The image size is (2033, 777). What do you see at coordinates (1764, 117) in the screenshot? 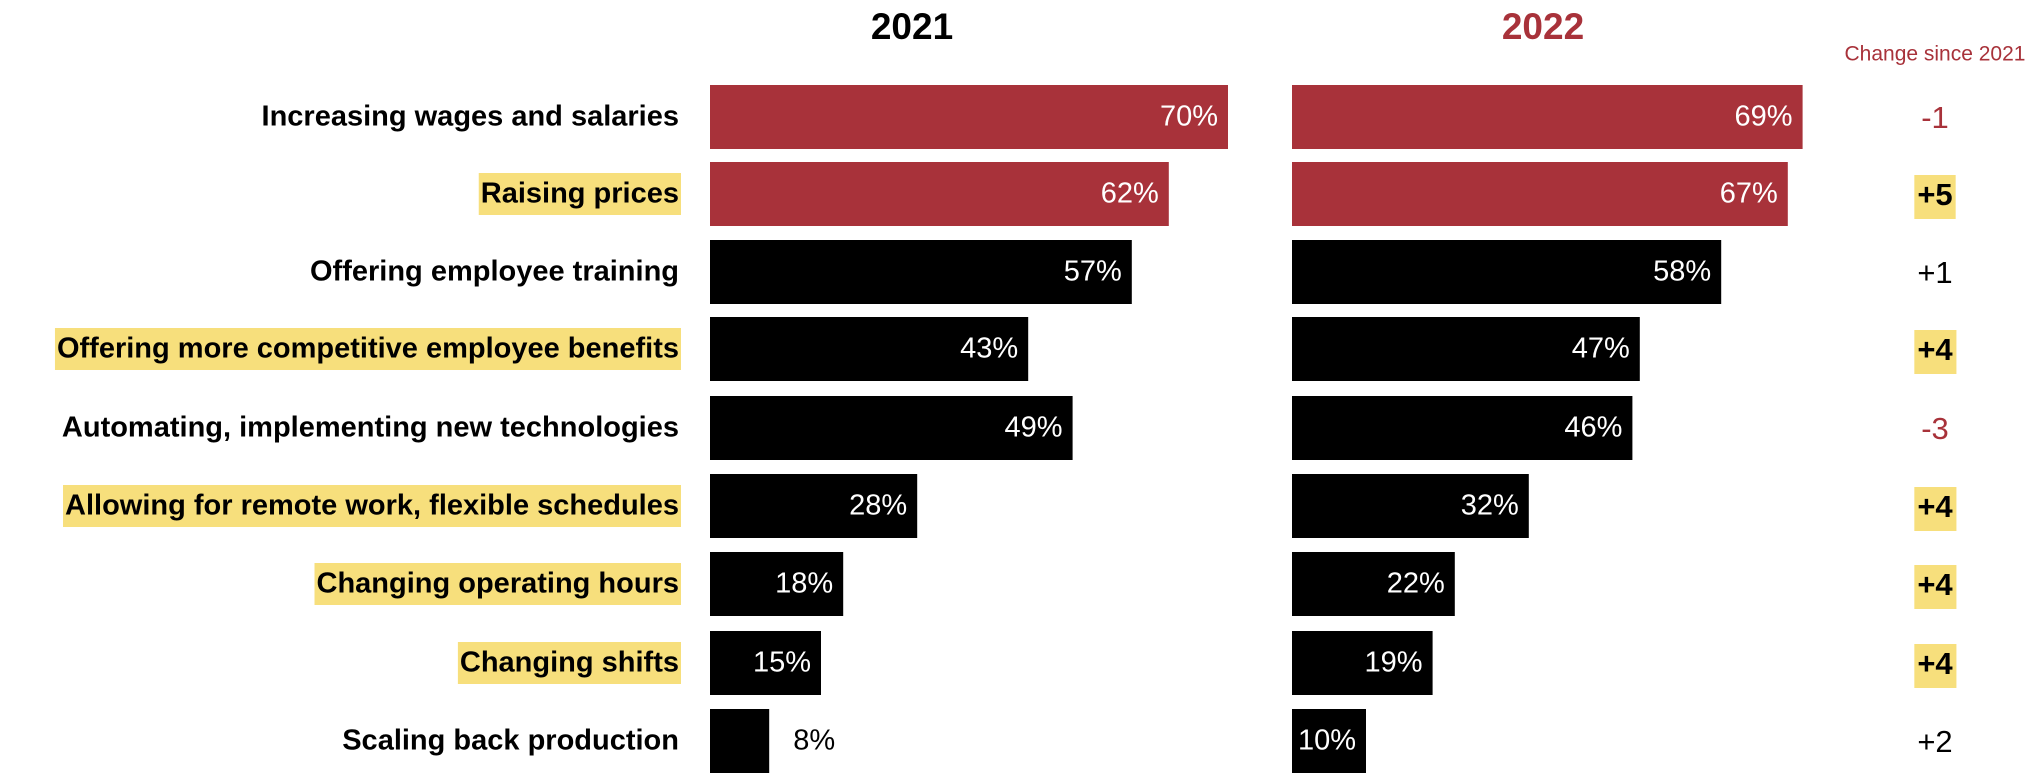
I see `bar-label-2022: 69%` at bounding box center [1764, 117].